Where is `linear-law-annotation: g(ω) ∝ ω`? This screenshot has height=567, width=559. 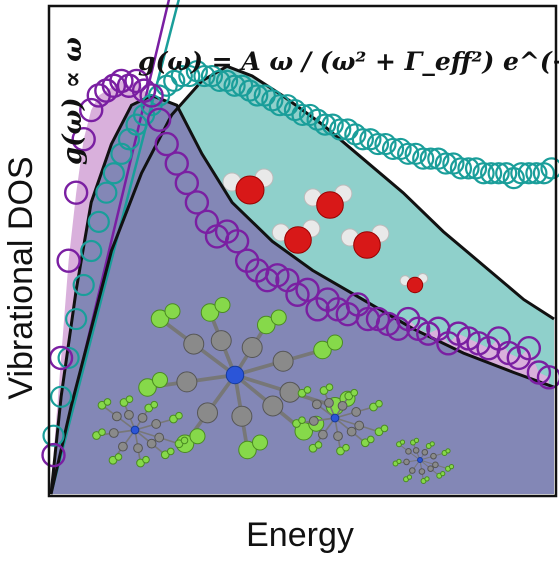 linear-law-annotation: g(ω) ∝ ω is located at coordinates (73, 101).